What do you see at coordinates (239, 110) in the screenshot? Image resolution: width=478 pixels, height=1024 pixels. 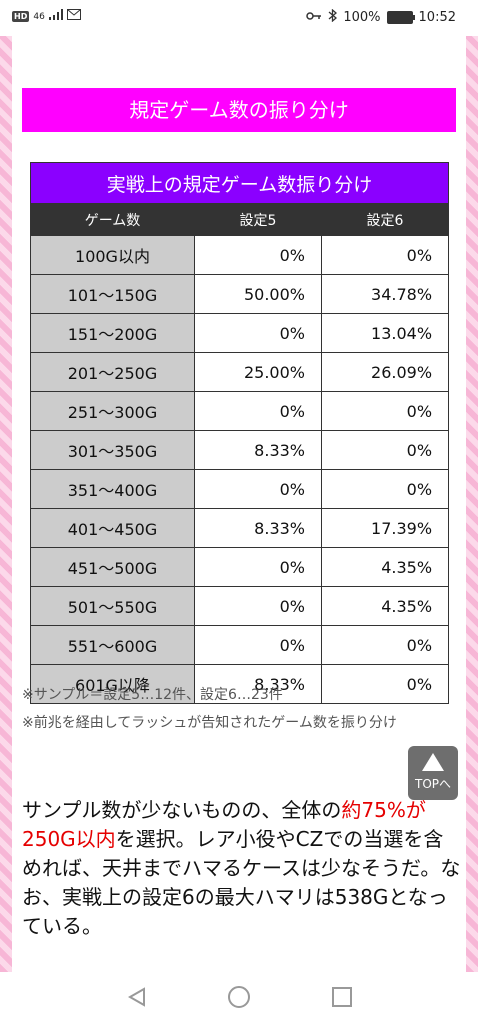 I see `section-title: 規定ゲーム数の振り分け` at bounding box center [239, 110].